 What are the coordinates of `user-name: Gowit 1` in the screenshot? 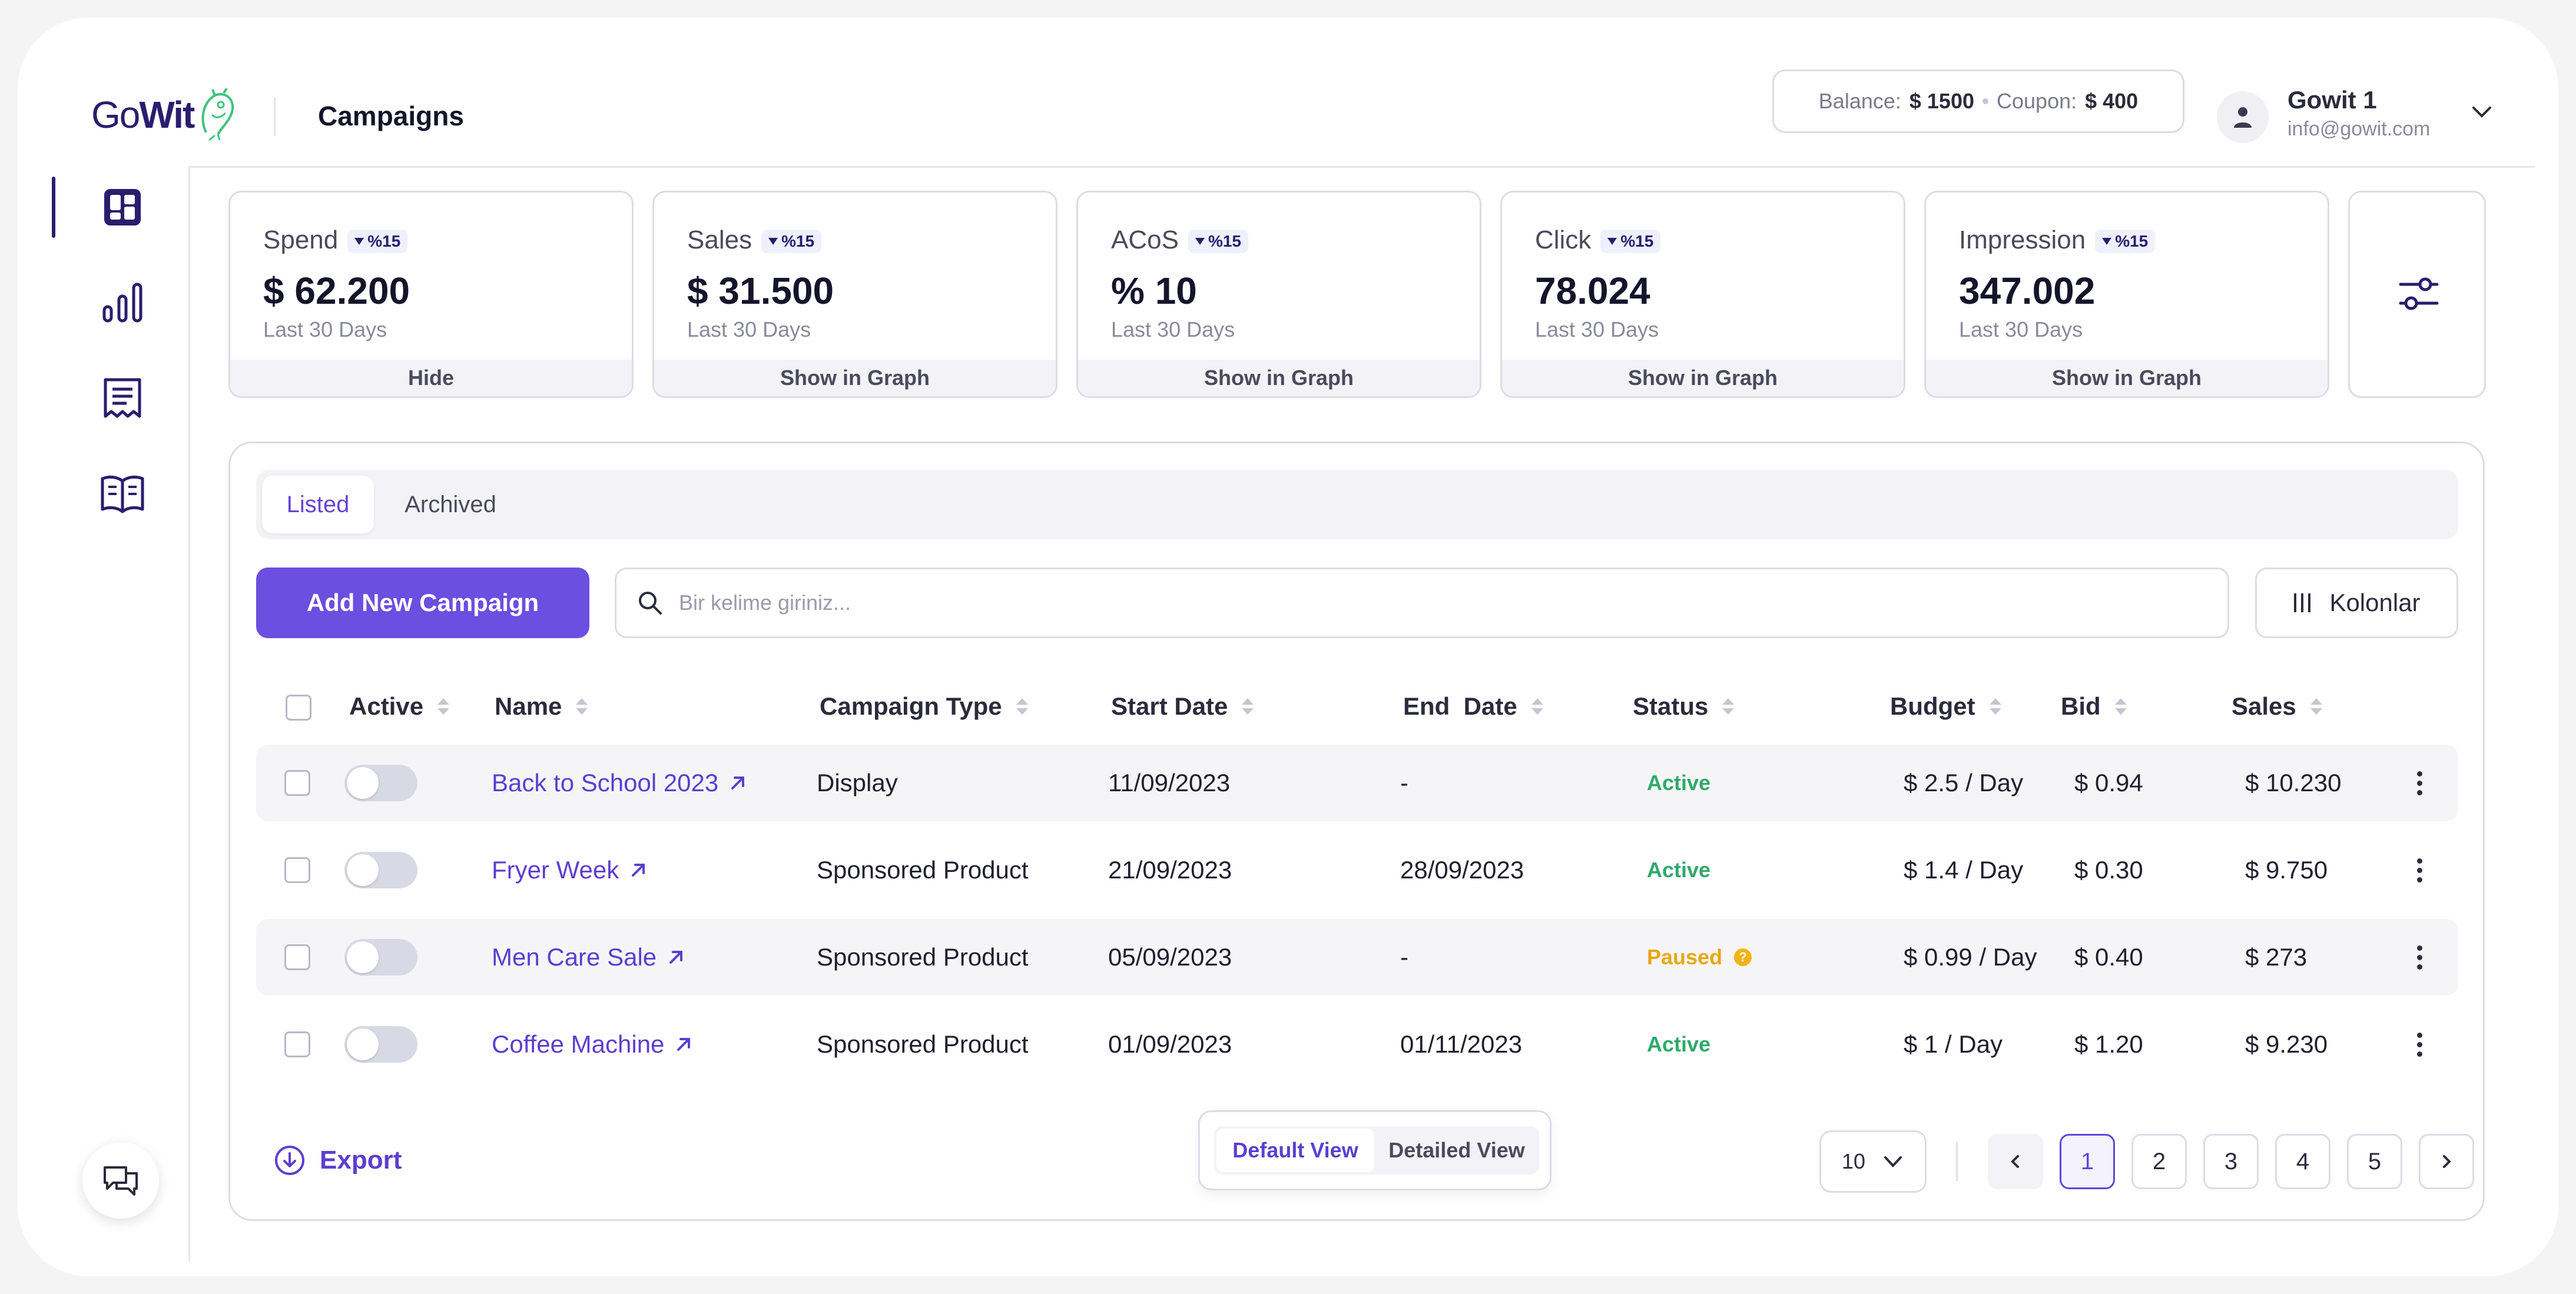 It's located at (2332, 100).